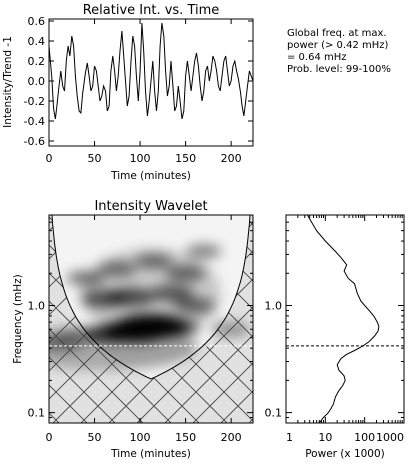  What do you see at coordinates (34, 121) in the screenshot?
I see `ts-ytick-label: -0.4` at bounding box center [34, 121].